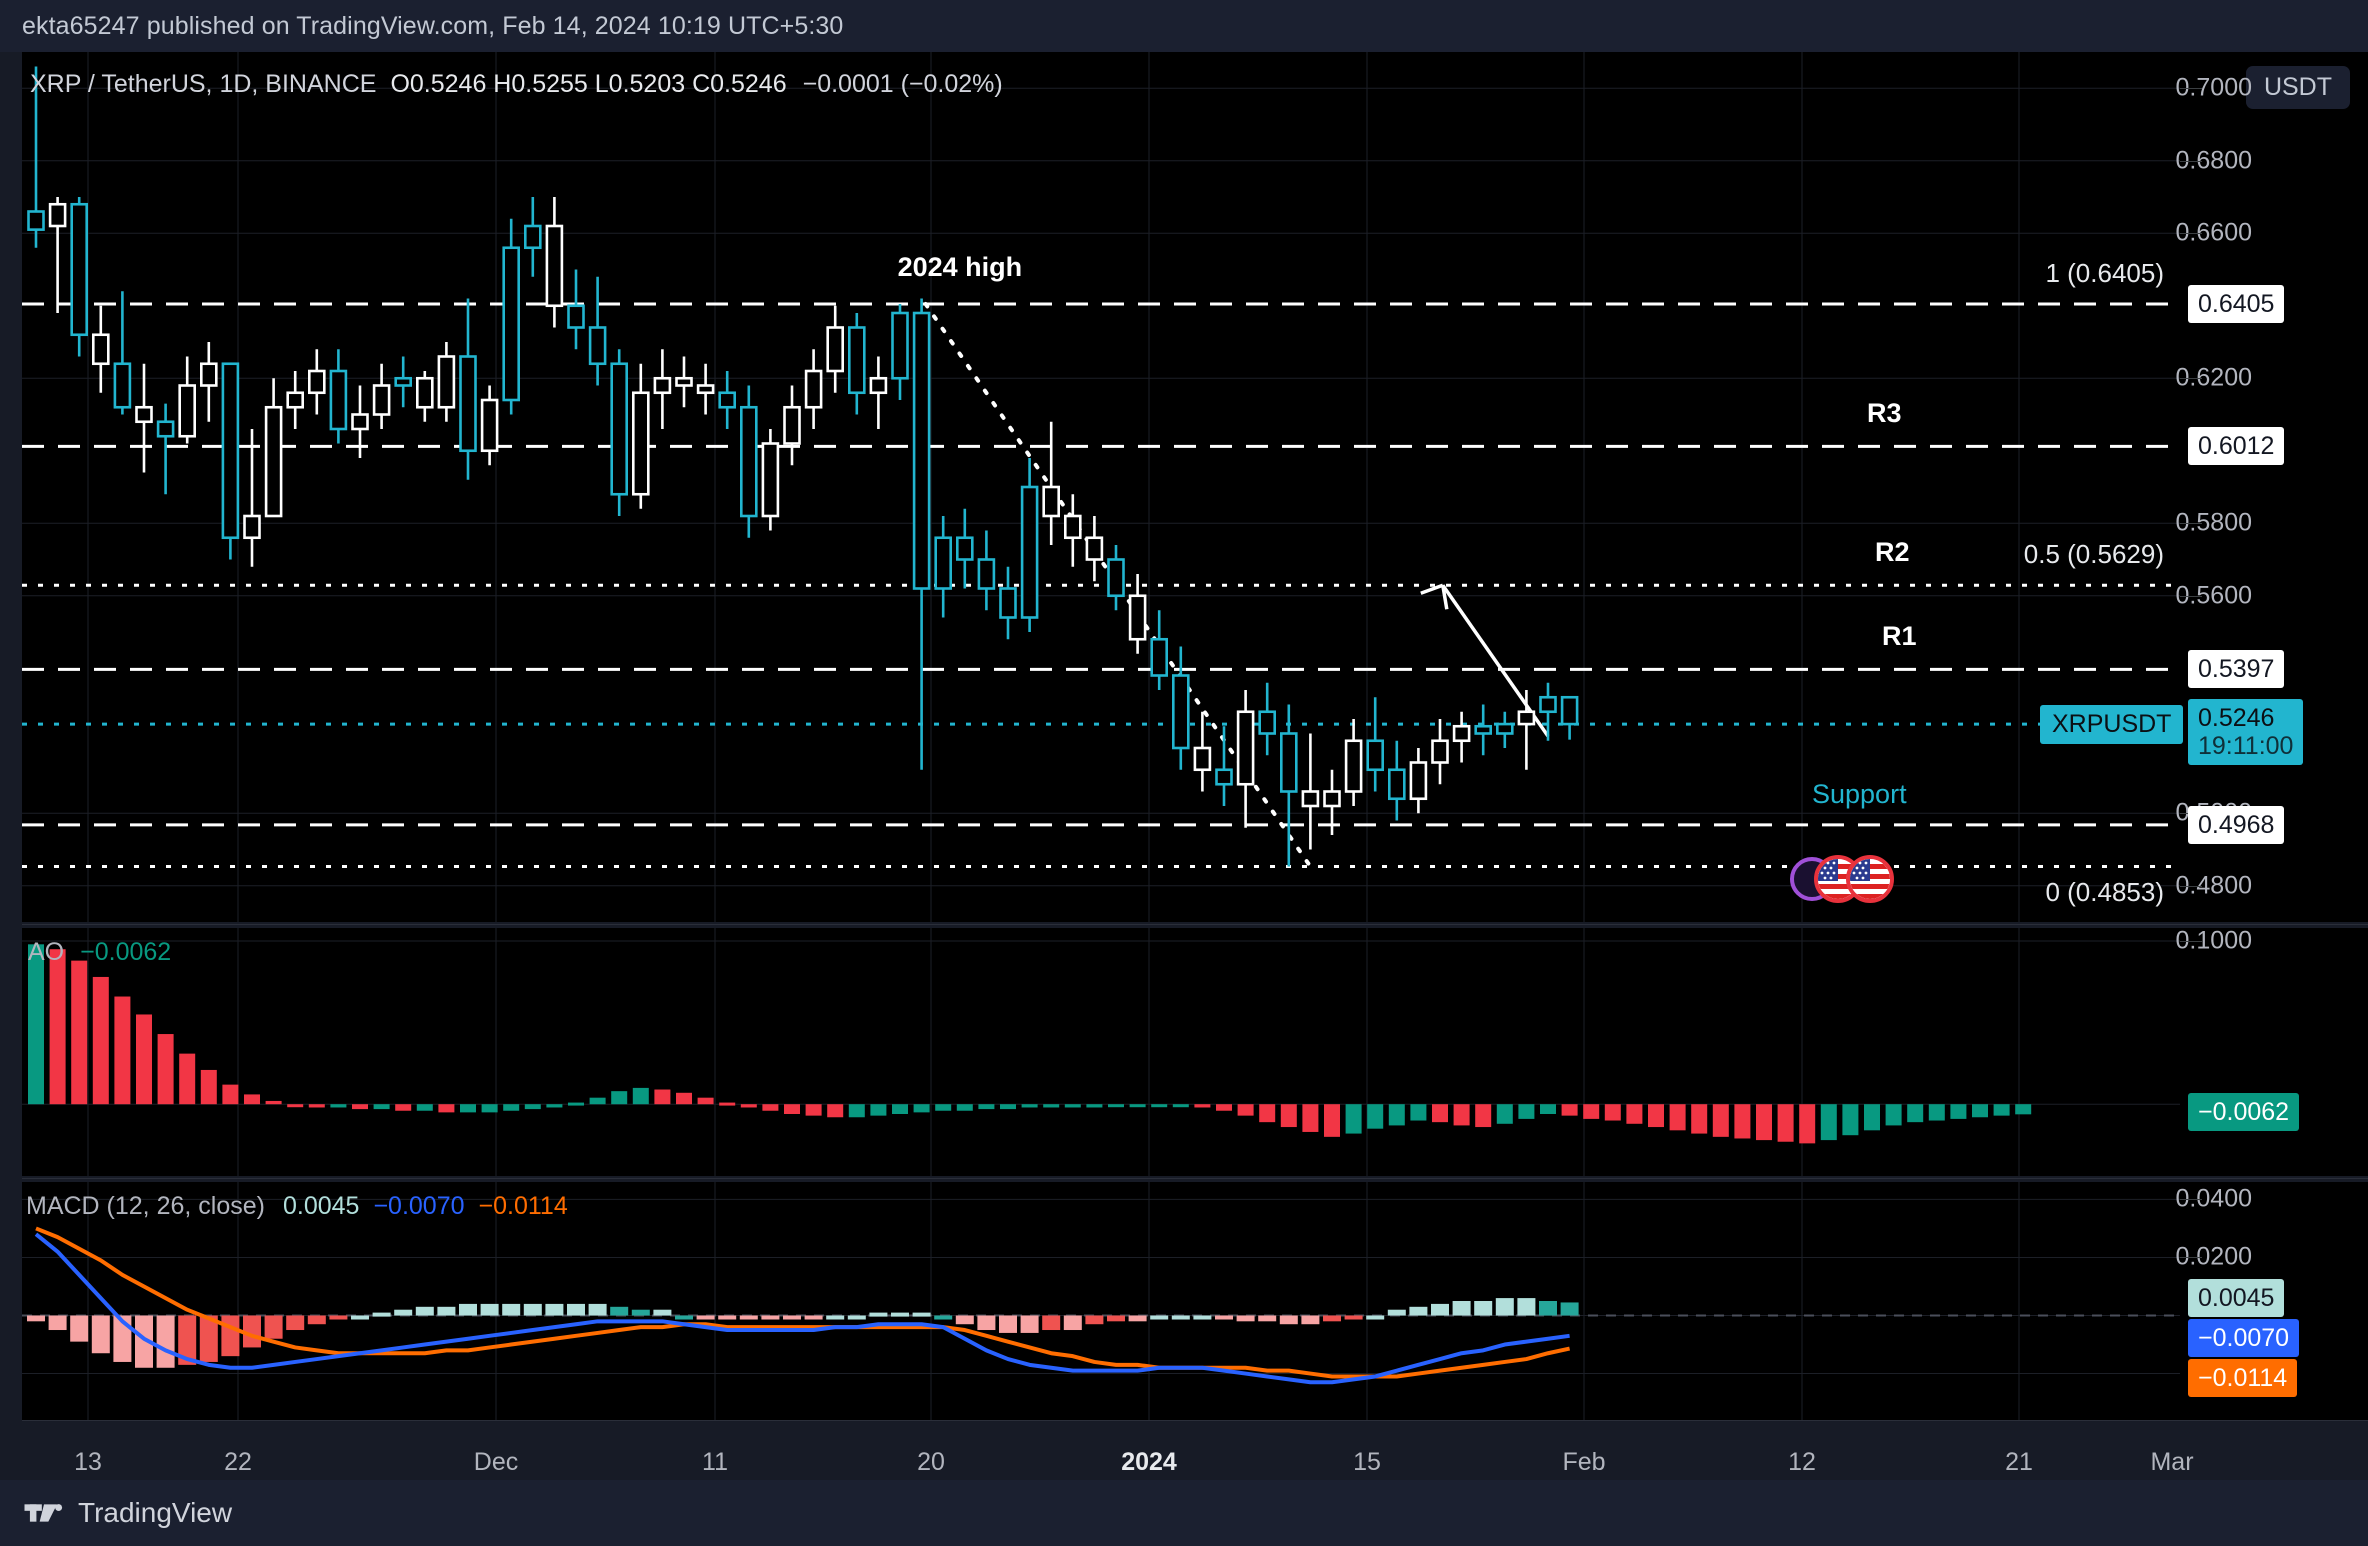  I want to click on price-axis-unit: USDT, so click(2297, 87).